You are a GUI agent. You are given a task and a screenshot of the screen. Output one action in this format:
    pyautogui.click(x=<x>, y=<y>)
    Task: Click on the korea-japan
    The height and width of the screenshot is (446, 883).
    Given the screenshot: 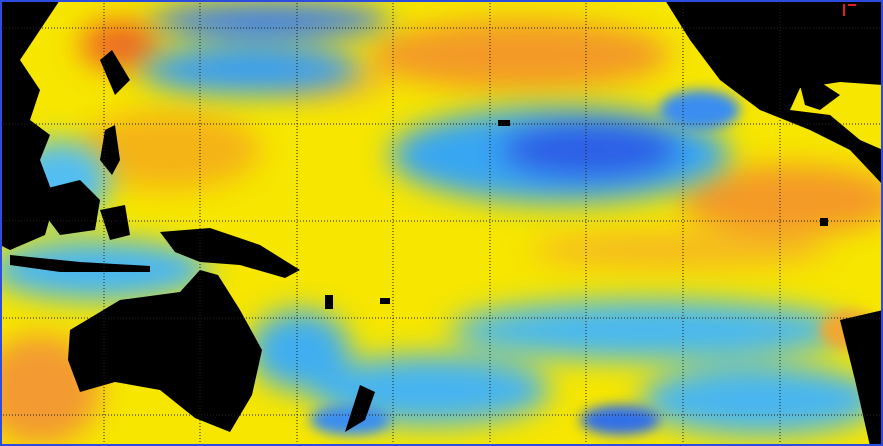 What is the action you would take?
    pyautogui.click(x=115, y=72)
    